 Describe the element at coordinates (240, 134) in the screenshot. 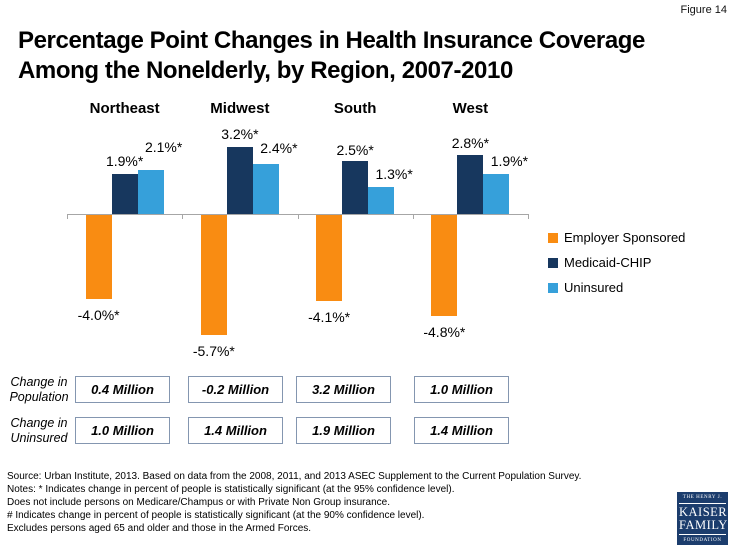

I see `bar-value-label: 3.2%*` at that location.